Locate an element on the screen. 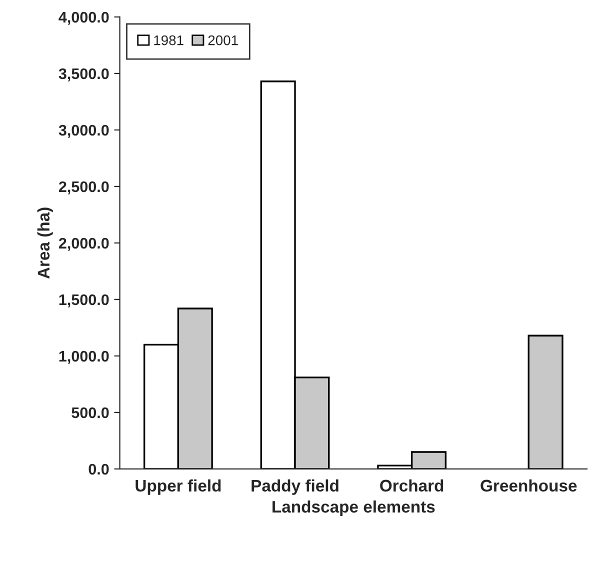 This screenshot has width=599, height=565. y-tick-label: 3,000.0 is located at coordinates (83, 131).